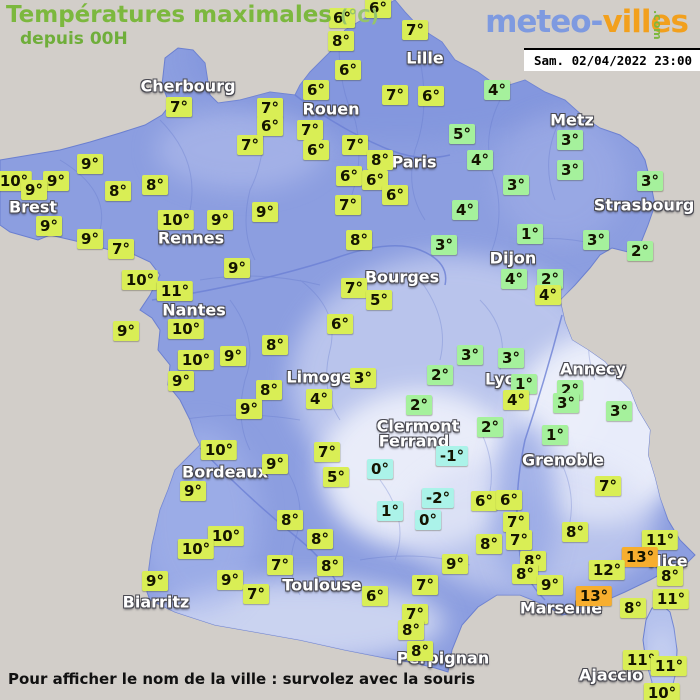 Image resolution: width=700 pixels, height=700 pixels. What do you see at coordinates (452, 456) in the screenshot?
I see `temp-label: -1°` at bounding box center [452, 456].